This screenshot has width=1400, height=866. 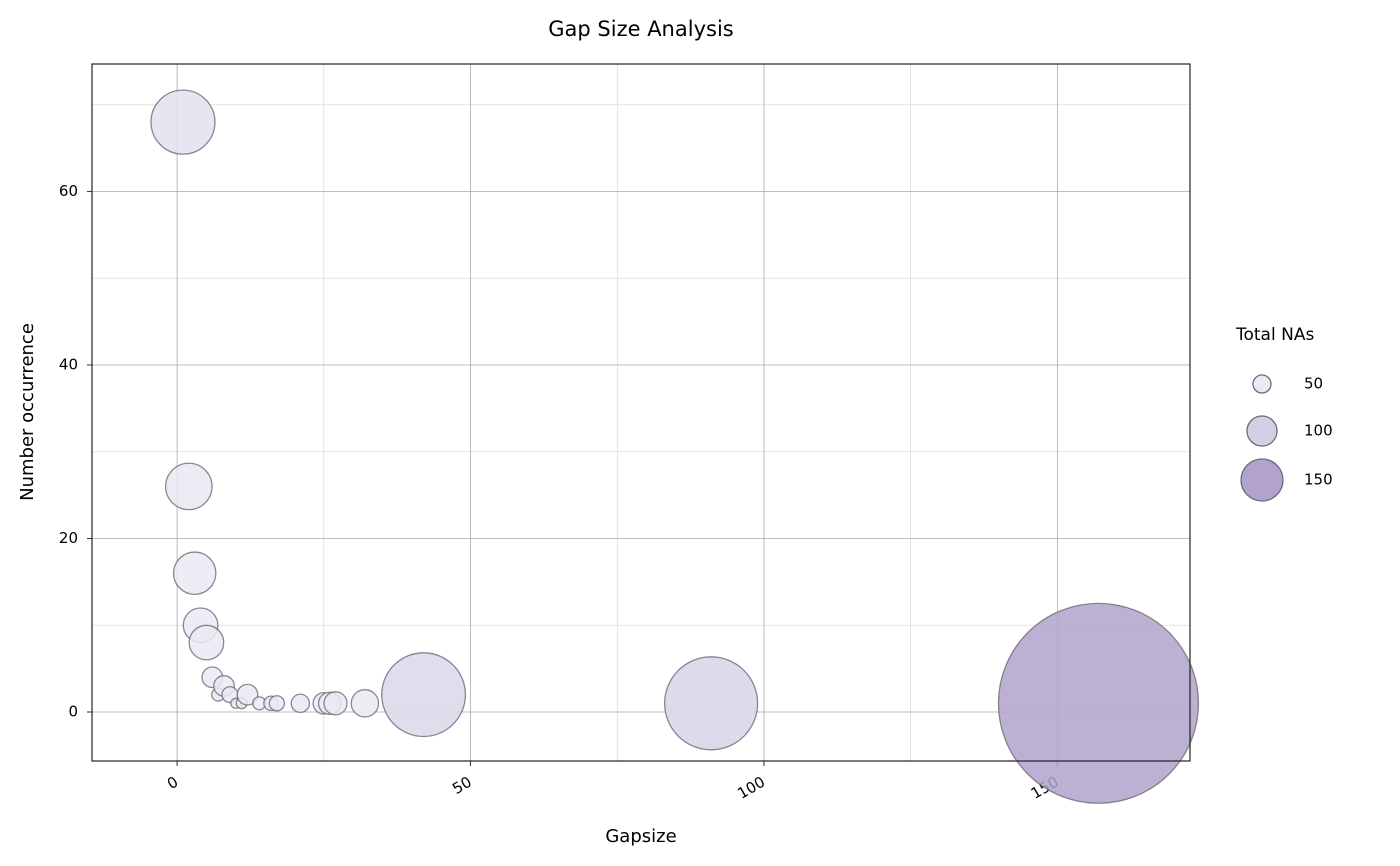 What do you see at coordinates (462, 785) in the screenshot?
I see `x-tick-label: 50` at bounding box center [462, 785].